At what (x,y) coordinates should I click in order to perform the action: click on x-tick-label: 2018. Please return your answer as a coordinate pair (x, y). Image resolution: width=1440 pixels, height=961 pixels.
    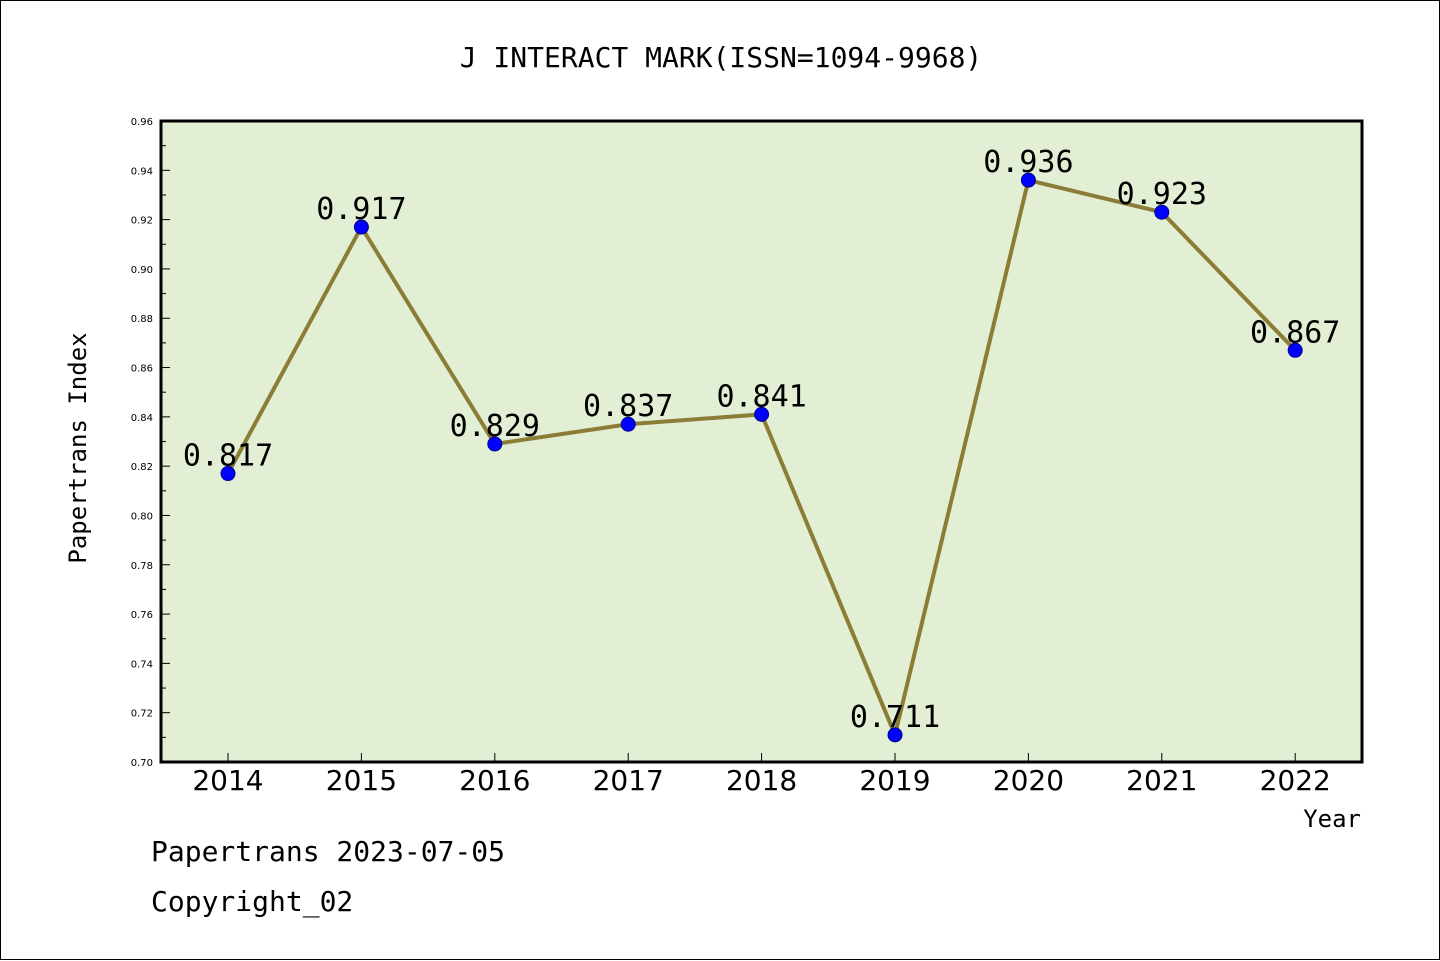
    Looking at the image, I should click on (761, 780).